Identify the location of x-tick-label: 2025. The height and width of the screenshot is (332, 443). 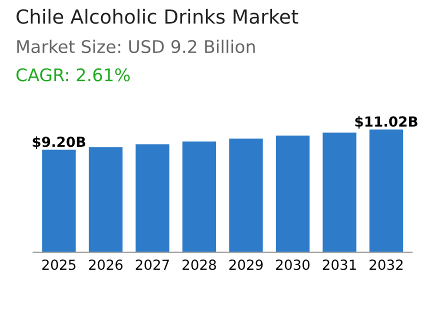
(59, 265).